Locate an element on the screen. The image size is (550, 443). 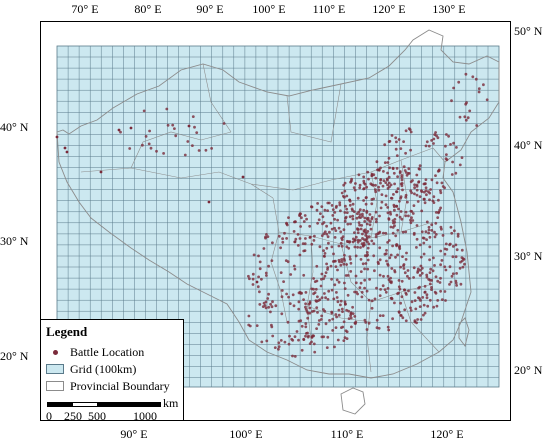
legend-item-grid: Grid (100km) is located at coordinates (91, 369).